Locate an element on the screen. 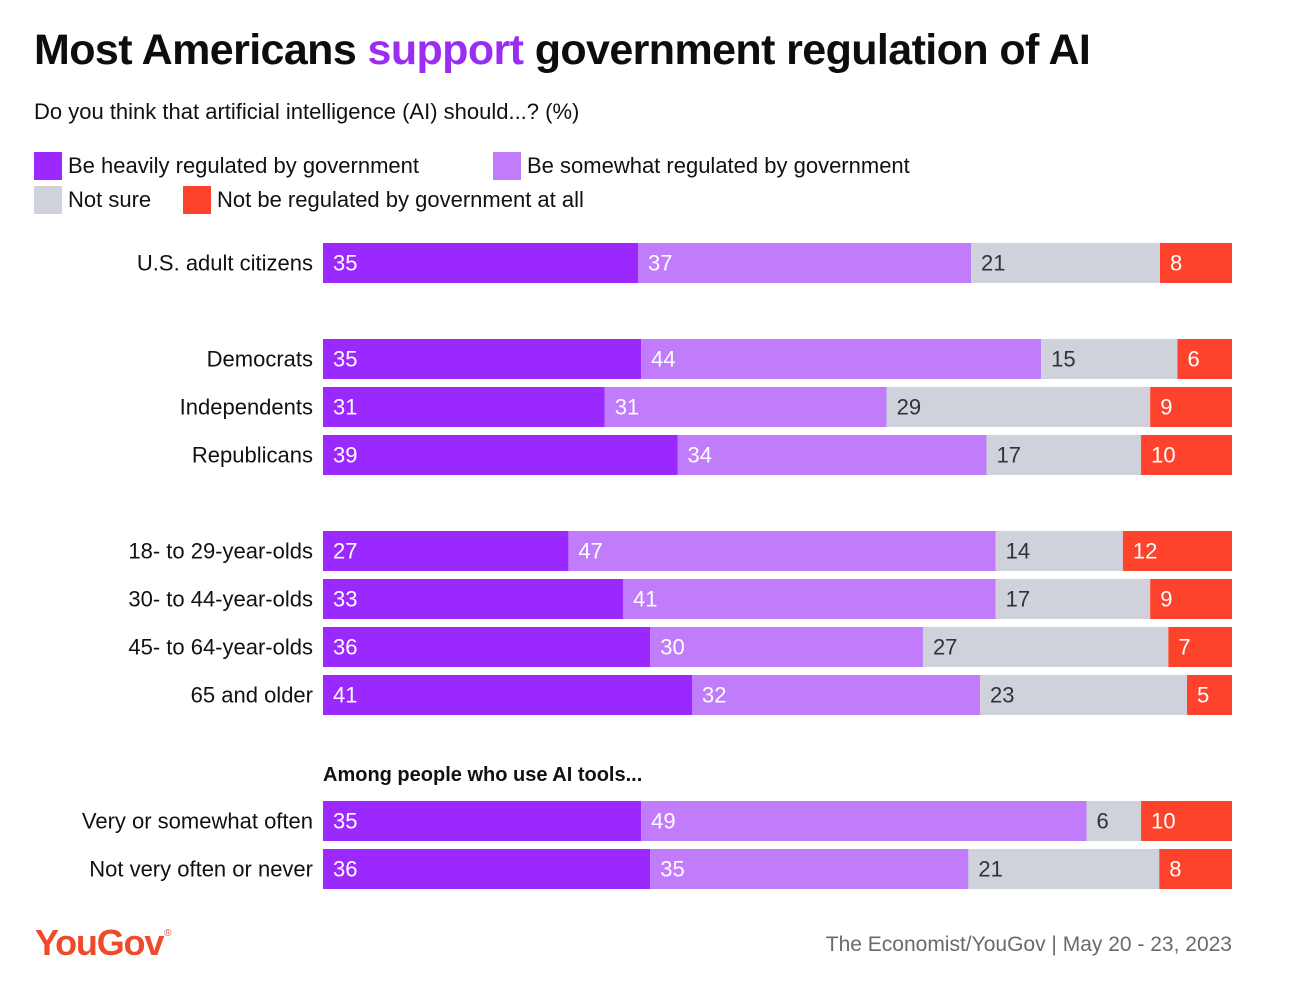  category-label-18-to-29-year-olds: 18- to 29-year-olds is located at coordinates (220, 551).